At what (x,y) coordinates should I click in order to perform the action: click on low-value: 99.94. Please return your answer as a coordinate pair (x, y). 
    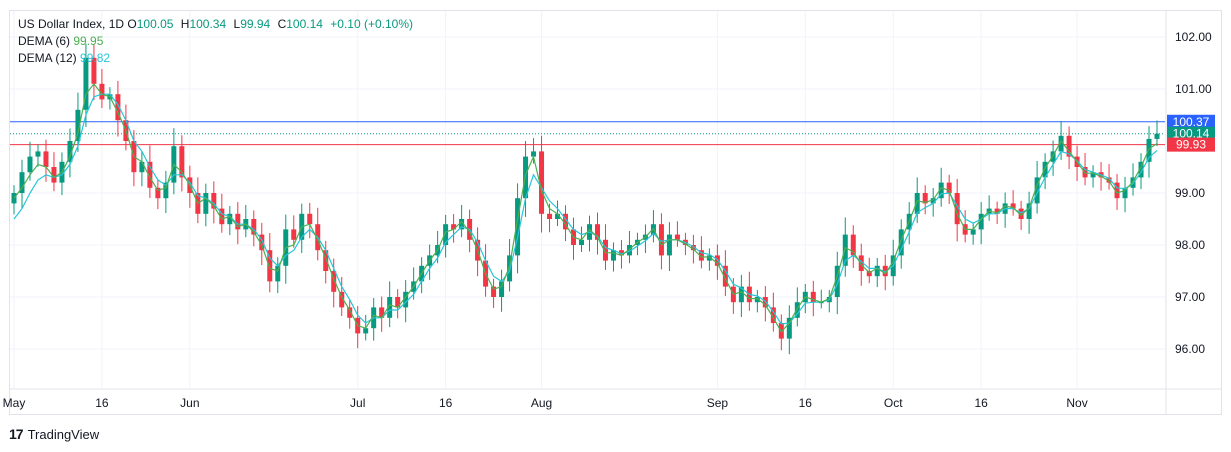
    Looking at the image, I should click on (255, 24).